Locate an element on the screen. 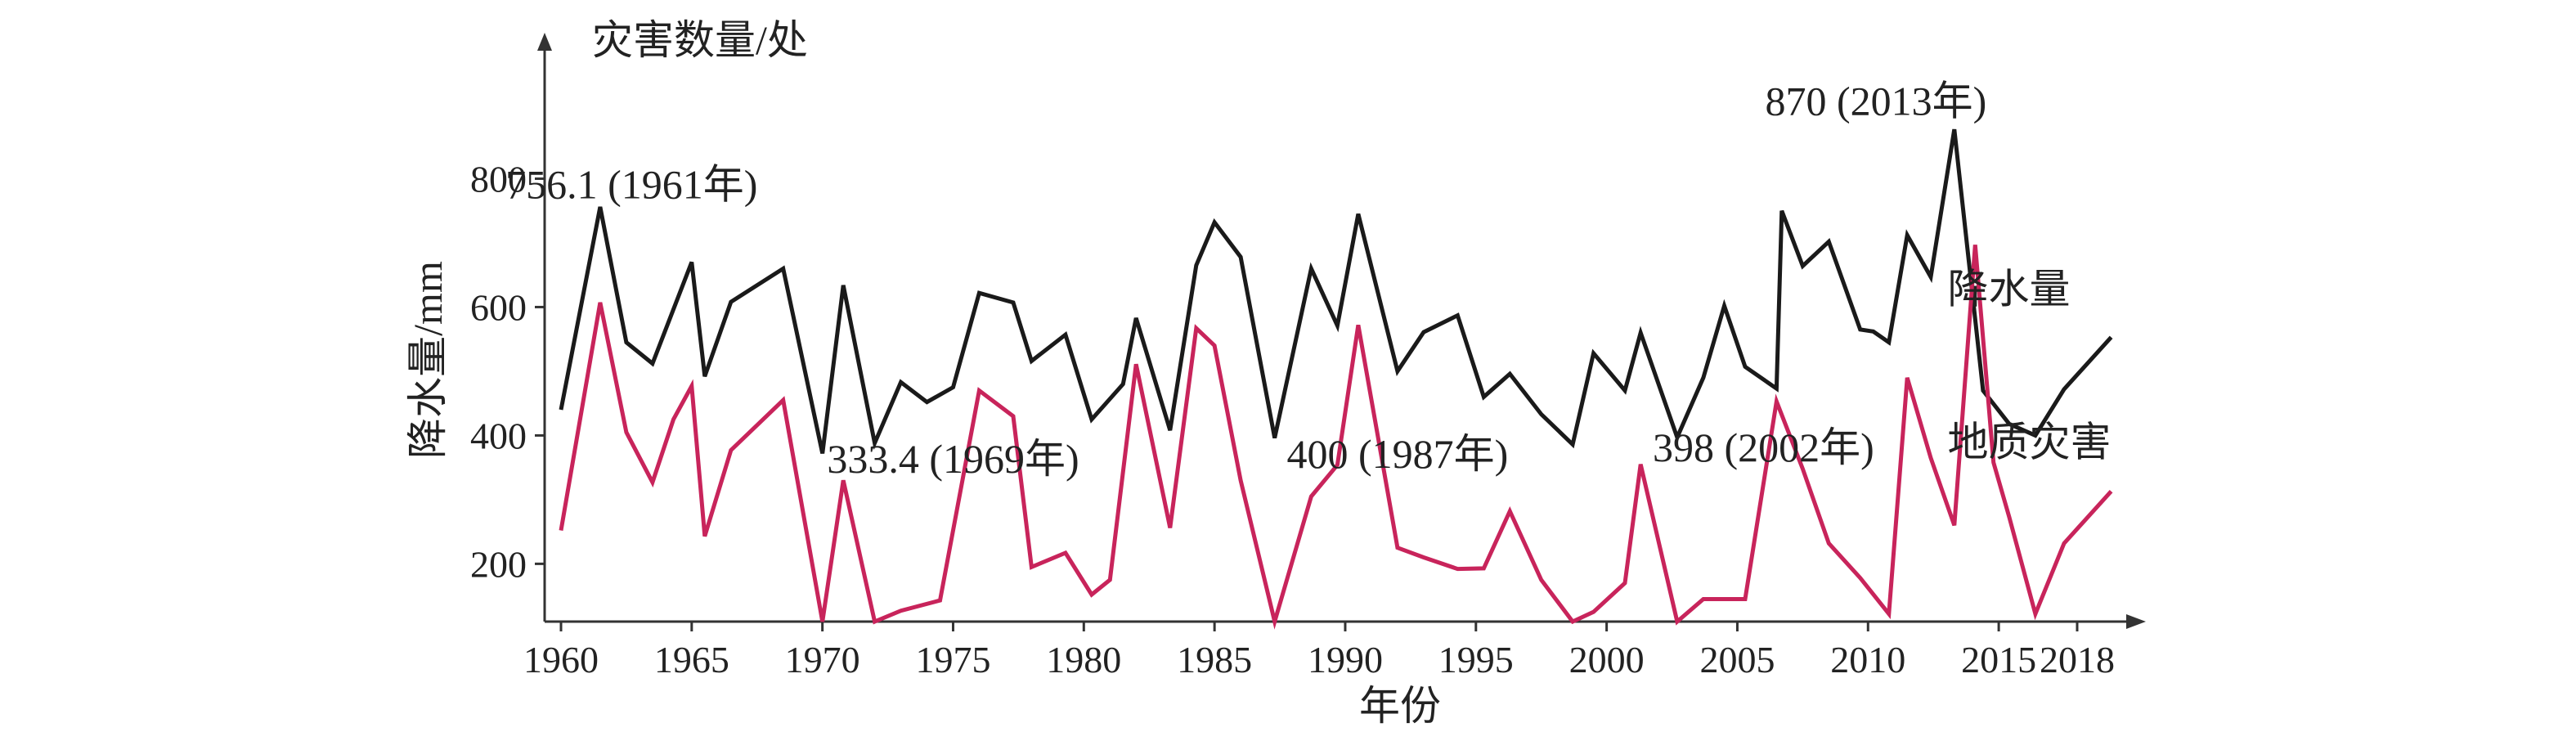 This screenshot has height=741, width=2576. x-tick-label: 1965 is located at coordinates (691, 659).